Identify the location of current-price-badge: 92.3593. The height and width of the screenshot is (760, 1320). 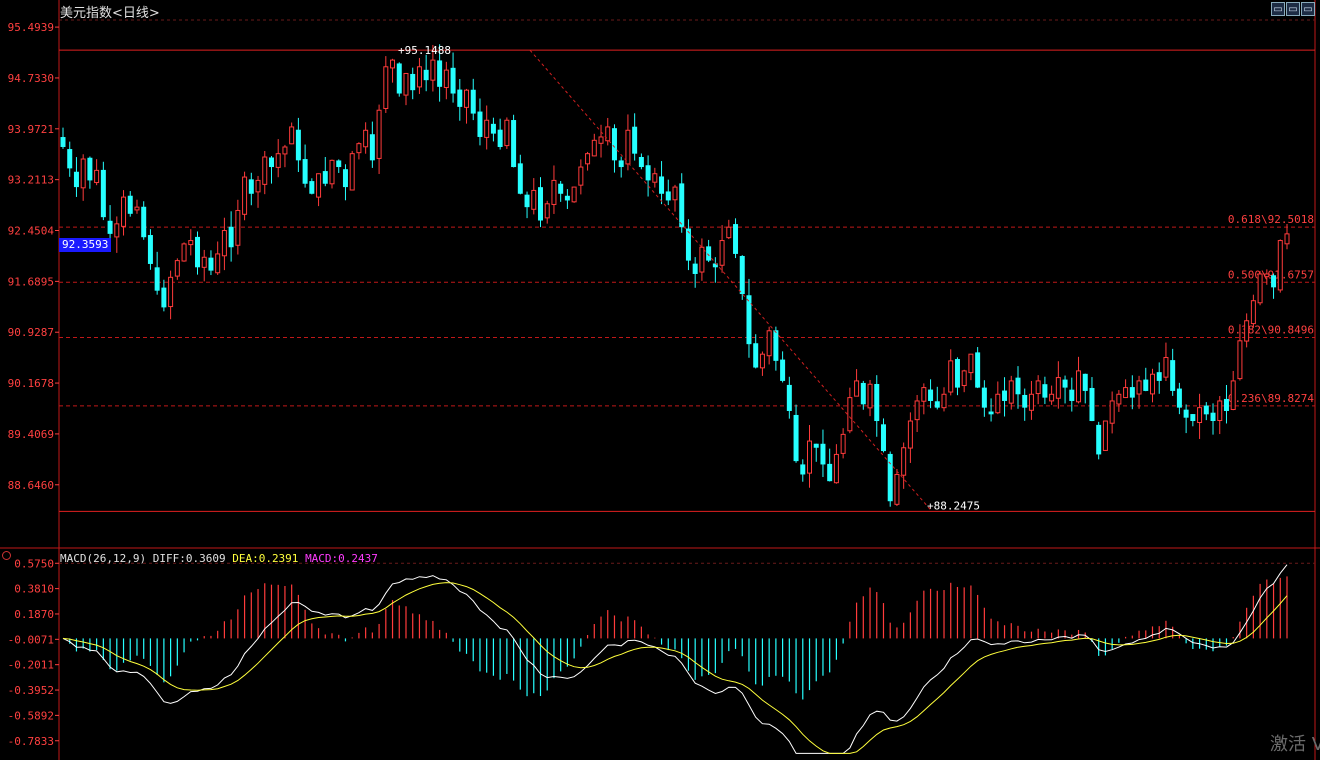
(85, 245).